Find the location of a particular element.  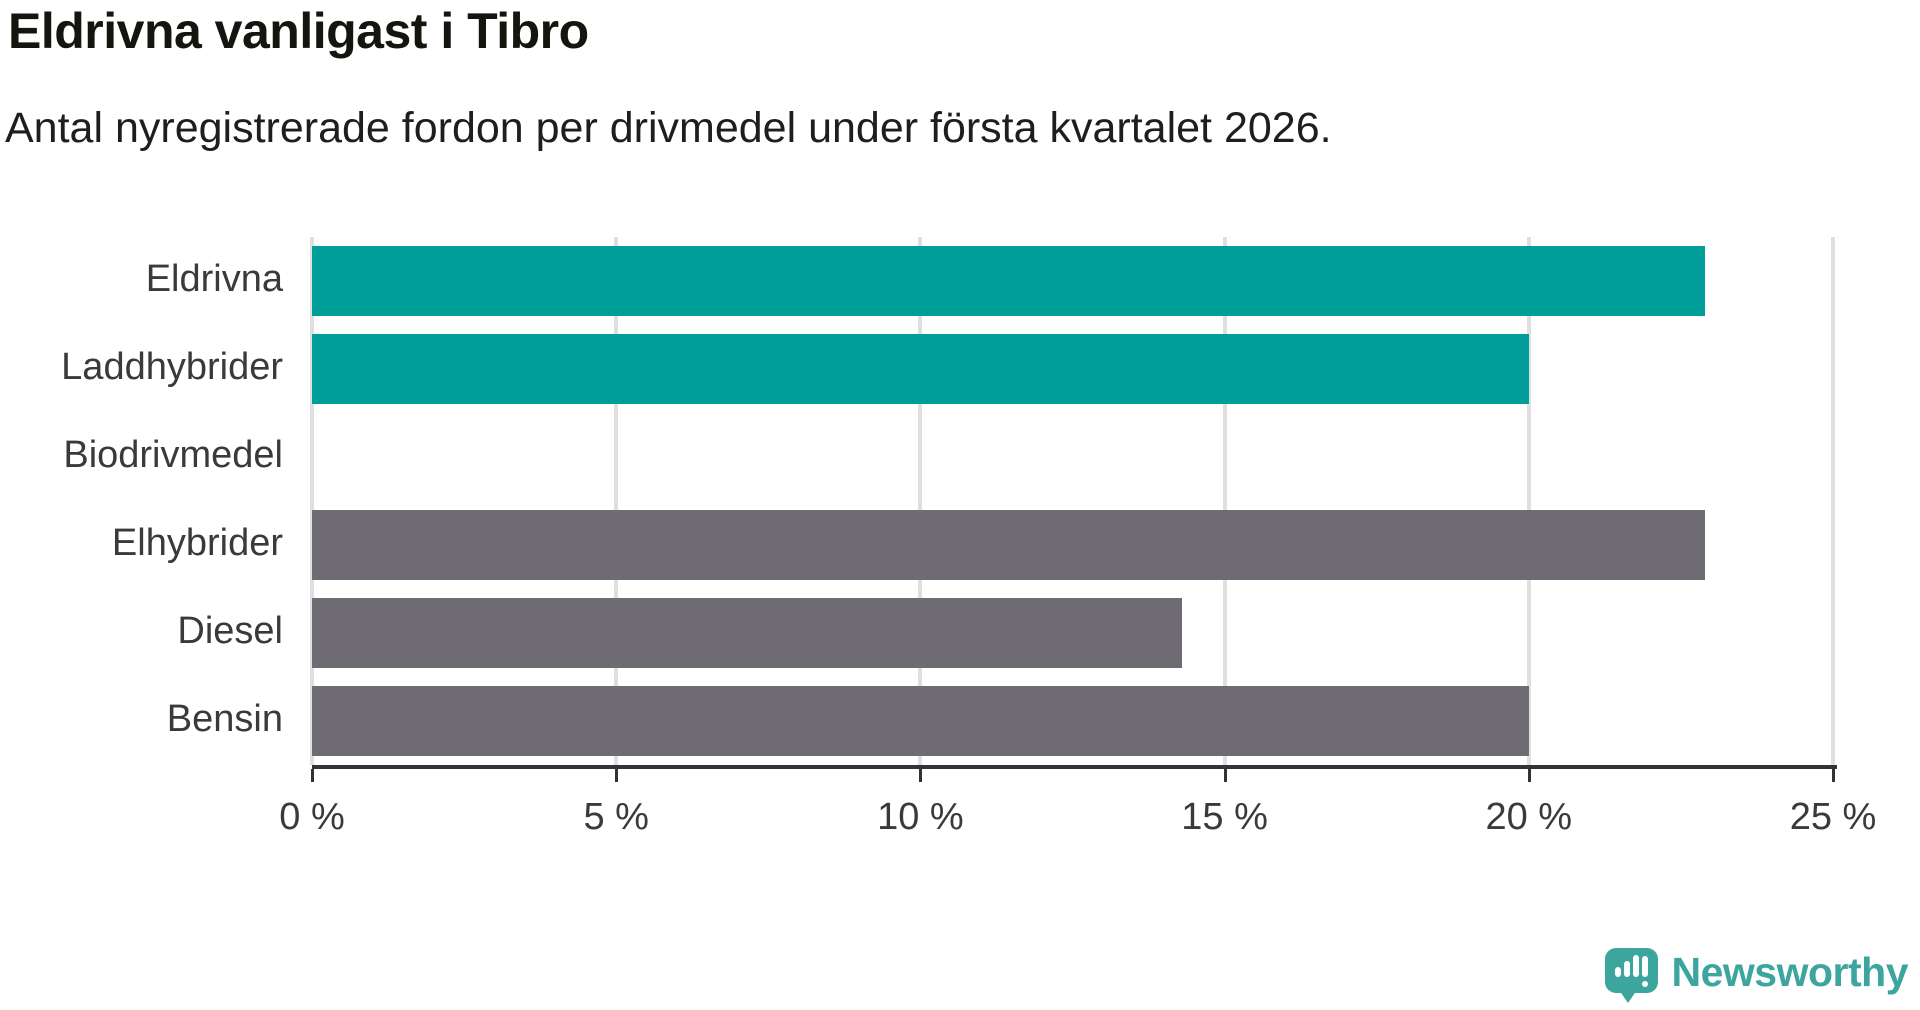

bar-bensin is located at coordinates (920, 721).